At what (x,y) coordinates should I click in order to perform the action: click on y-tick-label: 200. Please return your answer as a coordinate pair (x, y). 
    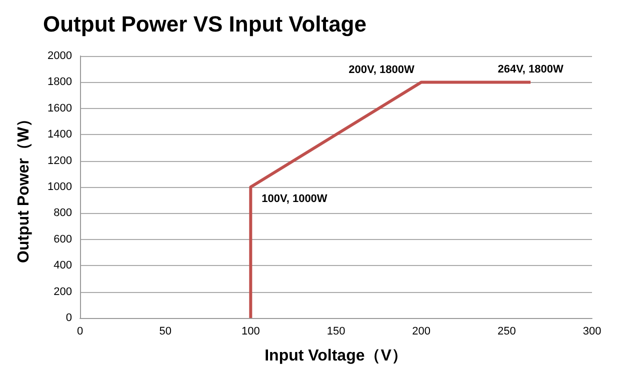
    Looking at the image, I should click on (63, 292).